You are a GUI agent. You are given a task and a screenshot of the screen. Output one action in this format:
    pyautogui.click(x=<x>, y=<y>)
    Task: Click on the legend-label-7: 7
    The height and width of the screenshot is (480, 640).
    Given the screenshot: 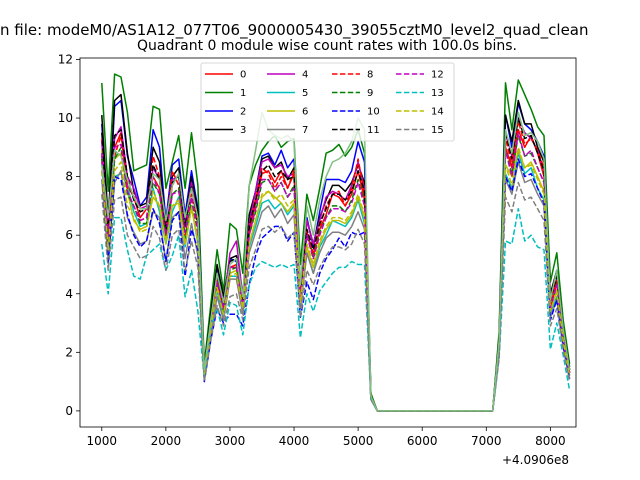 What is the action you would take?
    pyautogui.click(x=305, y=130)
    